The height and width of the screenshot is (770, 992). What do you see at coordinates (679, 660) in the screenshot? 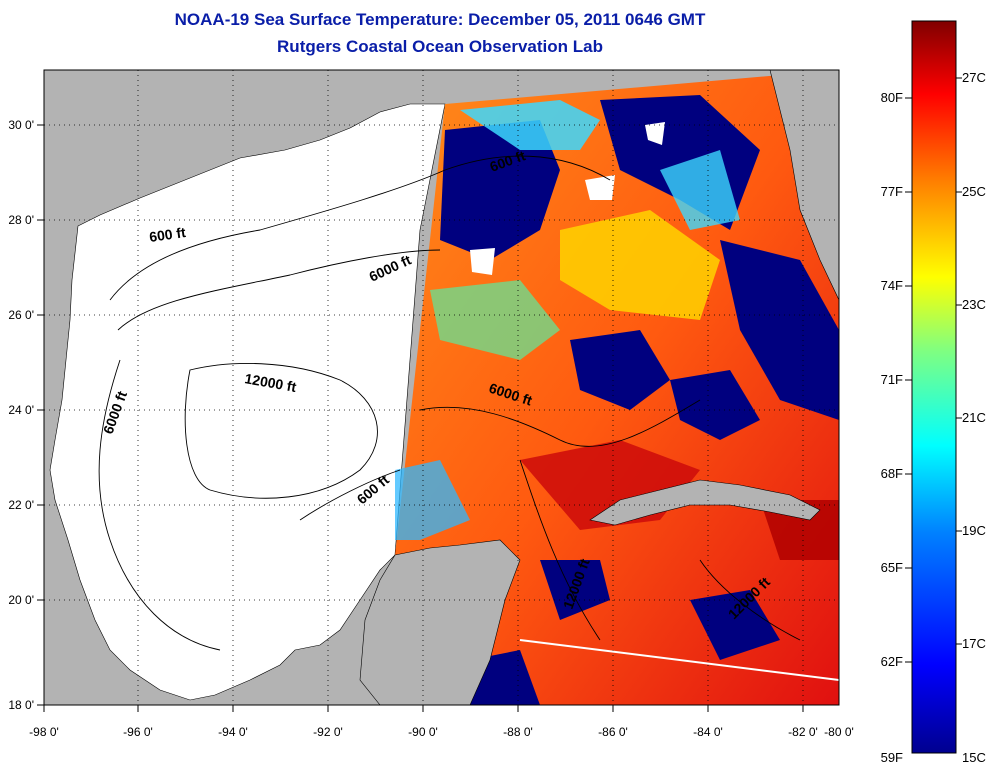
I see `scan-line` at bounding box center [679, 660].